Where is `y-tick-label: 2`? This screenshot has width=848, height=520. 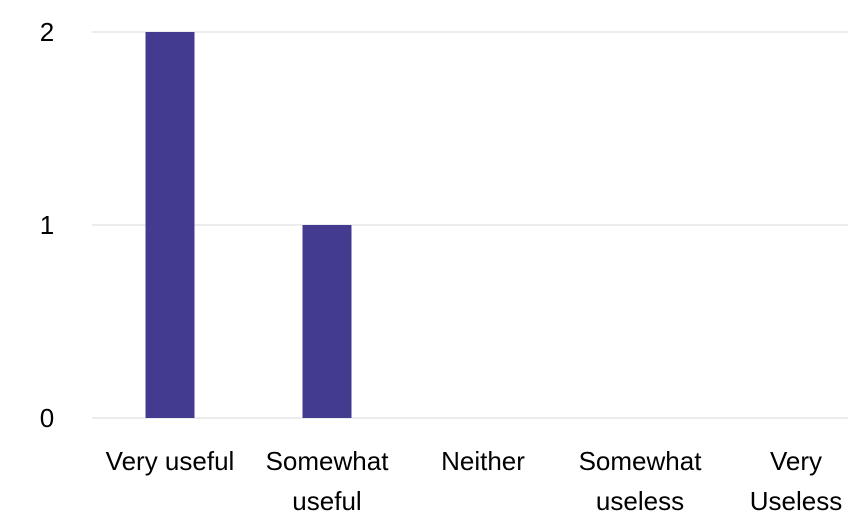 y-tick-label: 2 is located at coordinates (47, 32).